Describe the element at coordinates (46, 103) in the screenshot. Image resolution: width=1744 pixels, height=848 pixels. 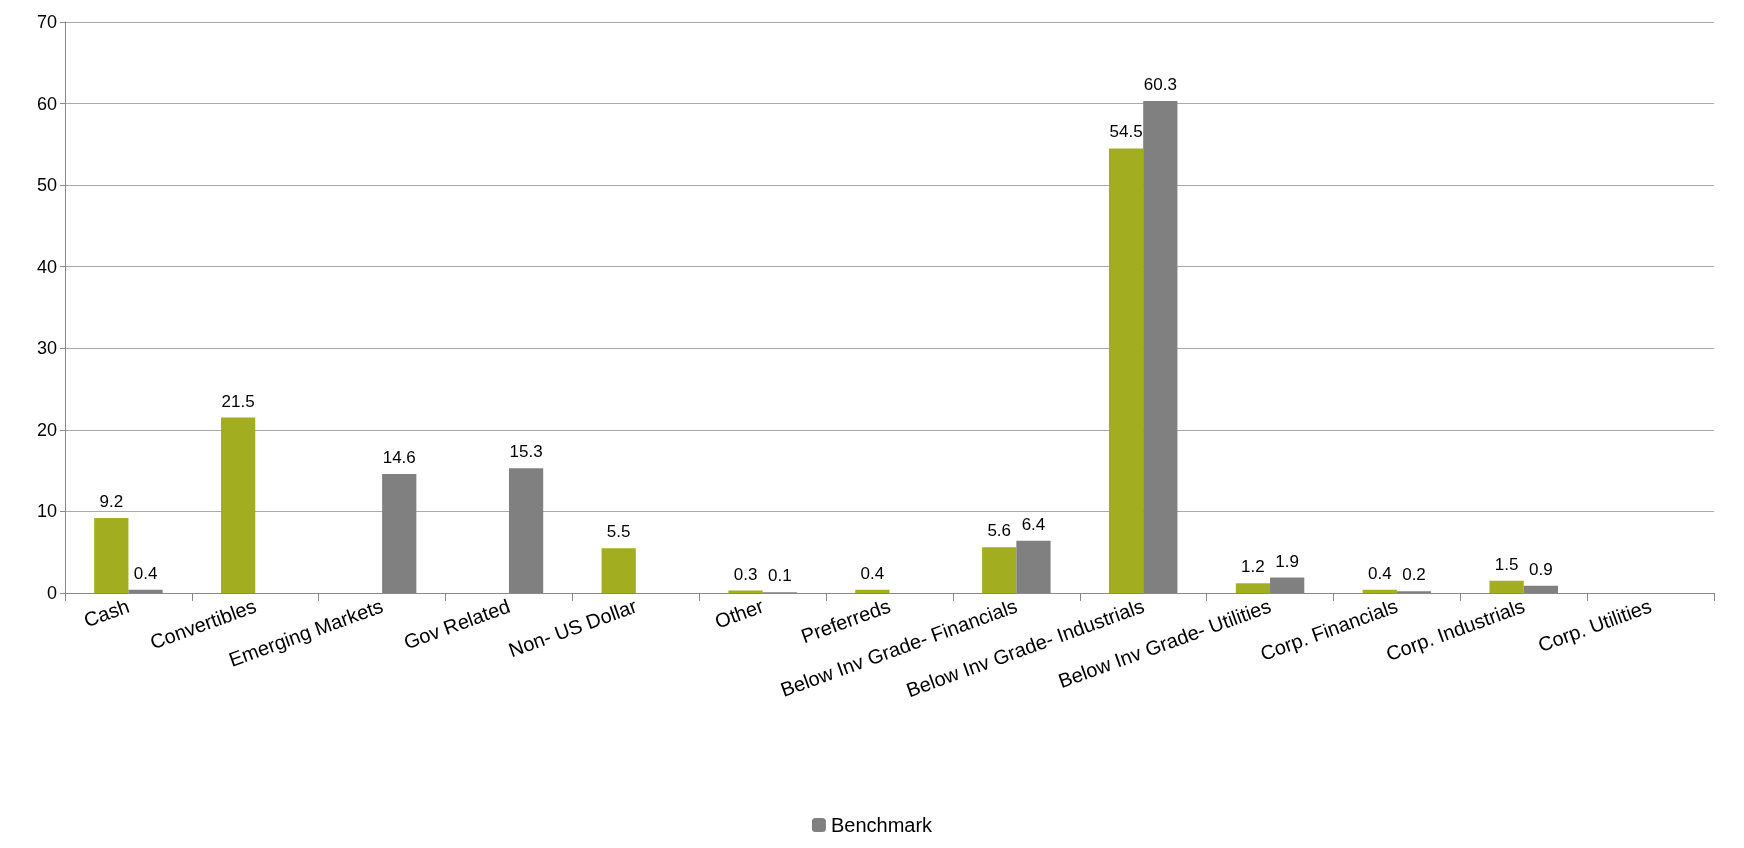
I see `y-tick-label: 60` at that location.